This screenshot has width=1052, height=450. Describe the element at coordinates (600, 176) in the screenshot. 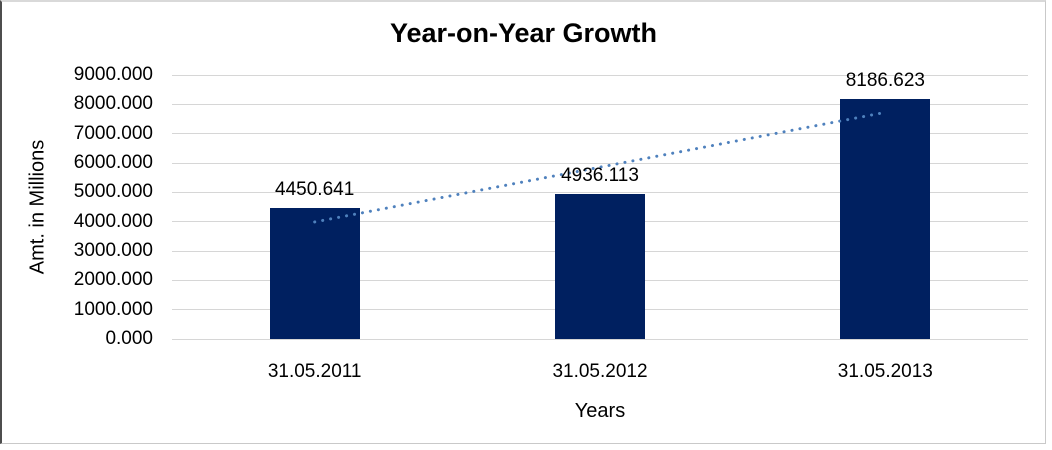

I see `bar-value-label: 4936.113` at that location.